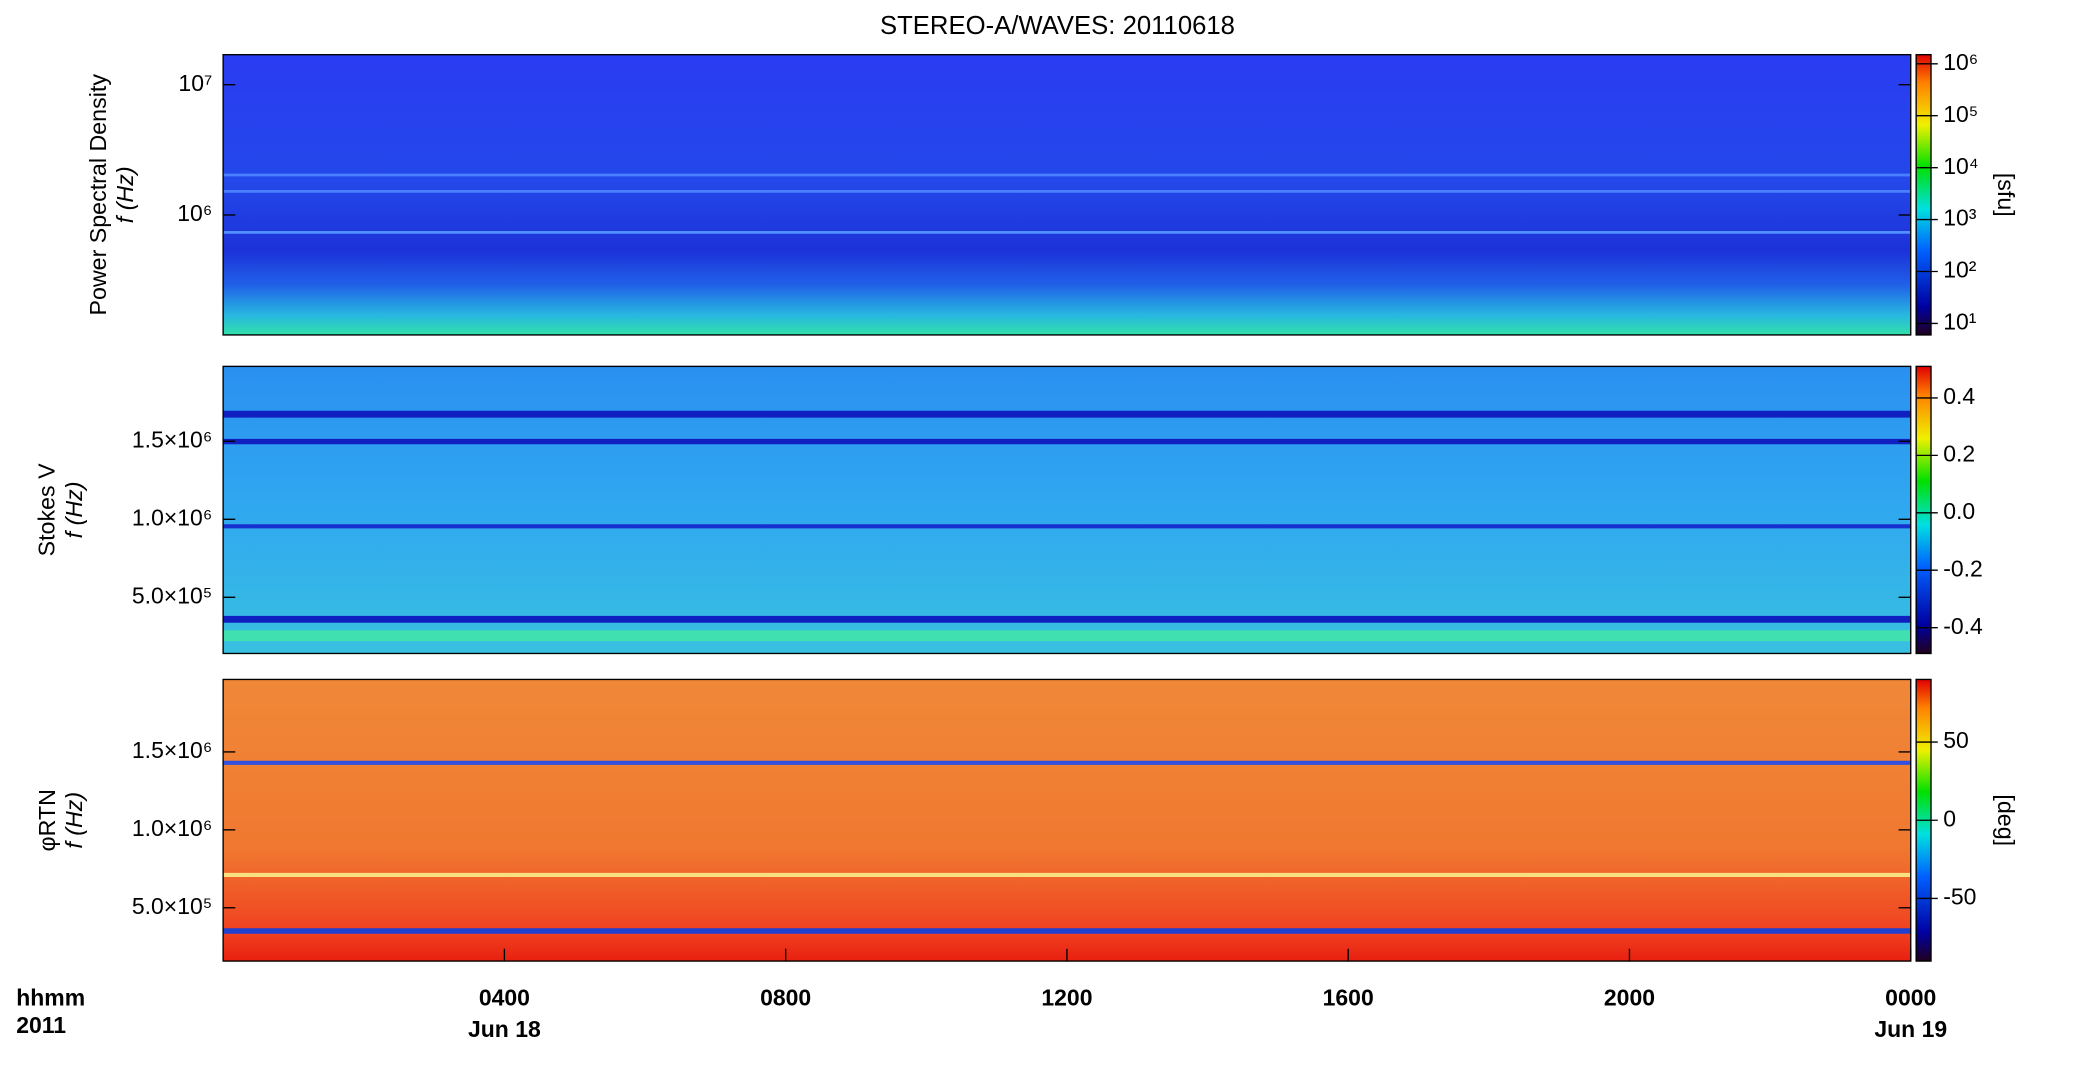 This screenshot has width=2096, height=1080. I want to click on colorbar-tick-label: 10⁵, so click(1960, 114).